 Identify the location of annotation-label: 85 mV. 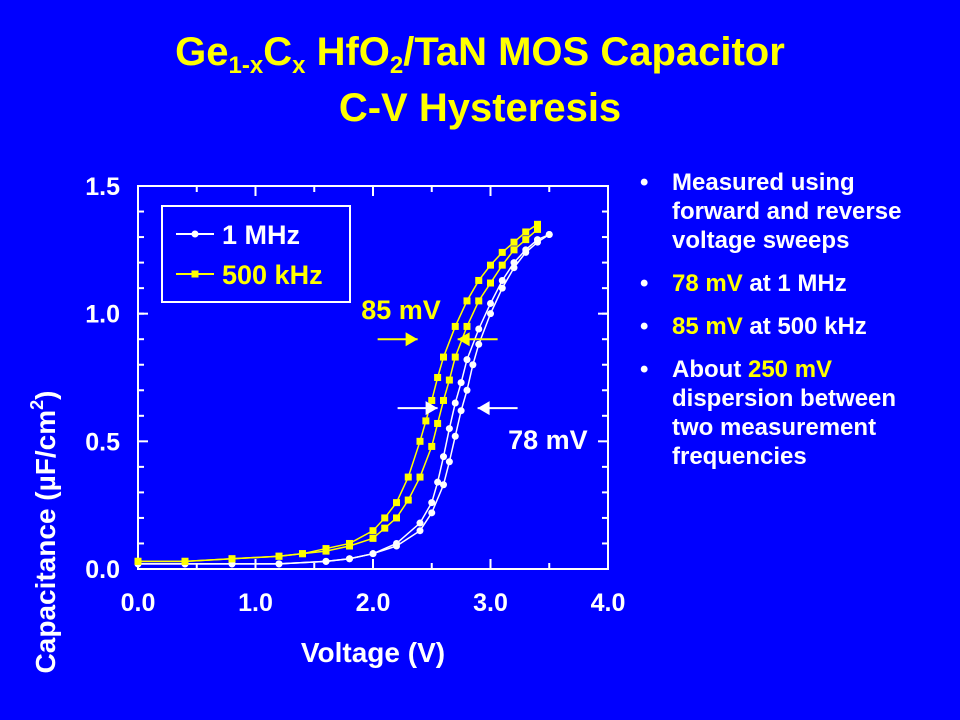
(401, 310).